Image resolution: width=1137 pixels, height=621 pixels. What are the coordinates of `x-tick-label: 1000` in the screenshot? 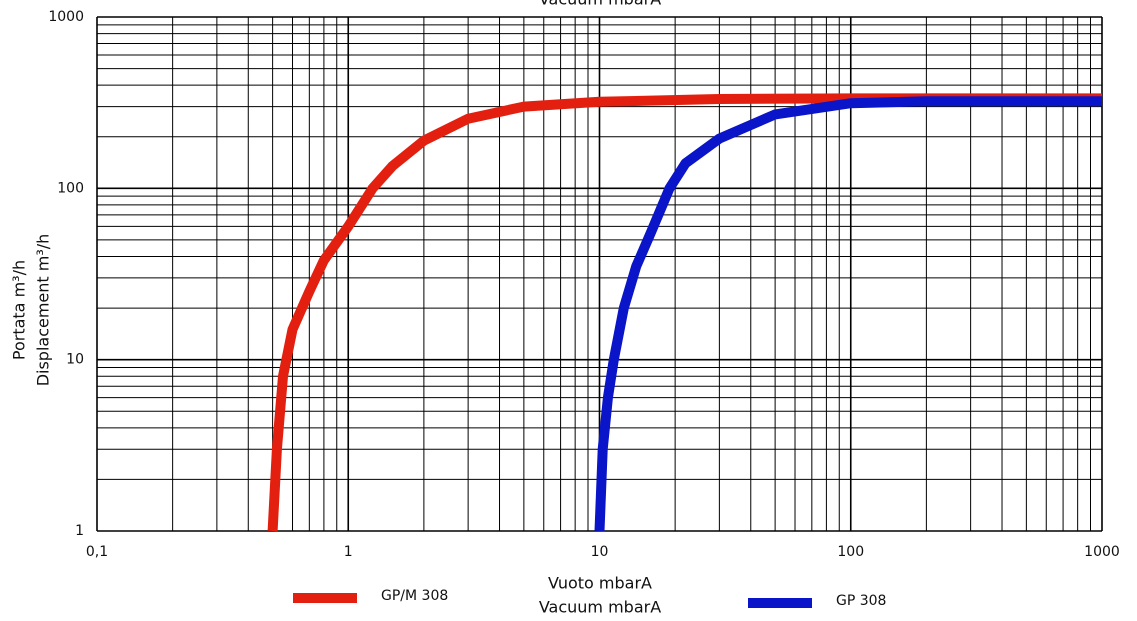 It's located at (1102, 552).